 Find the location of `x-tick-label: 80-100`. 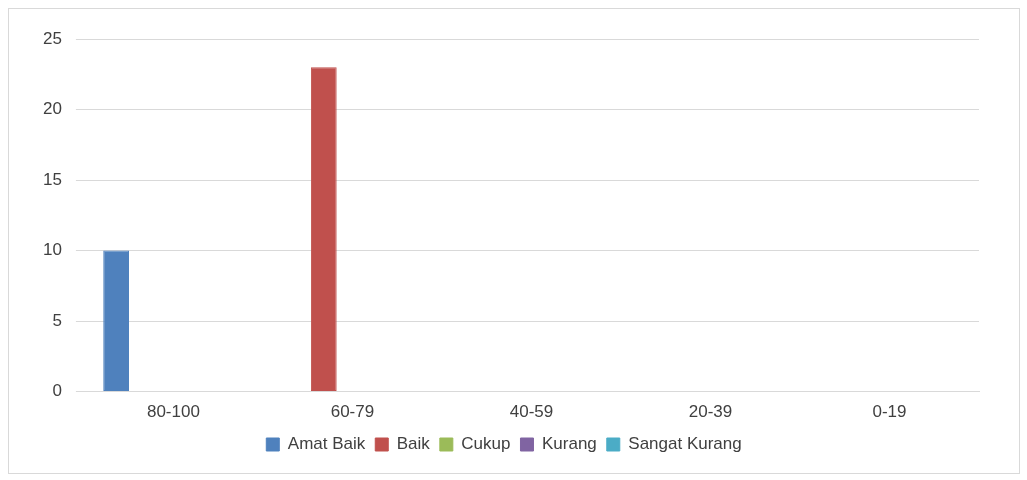

x-tick-label: 80-100 is located at coordinates (173, 412).